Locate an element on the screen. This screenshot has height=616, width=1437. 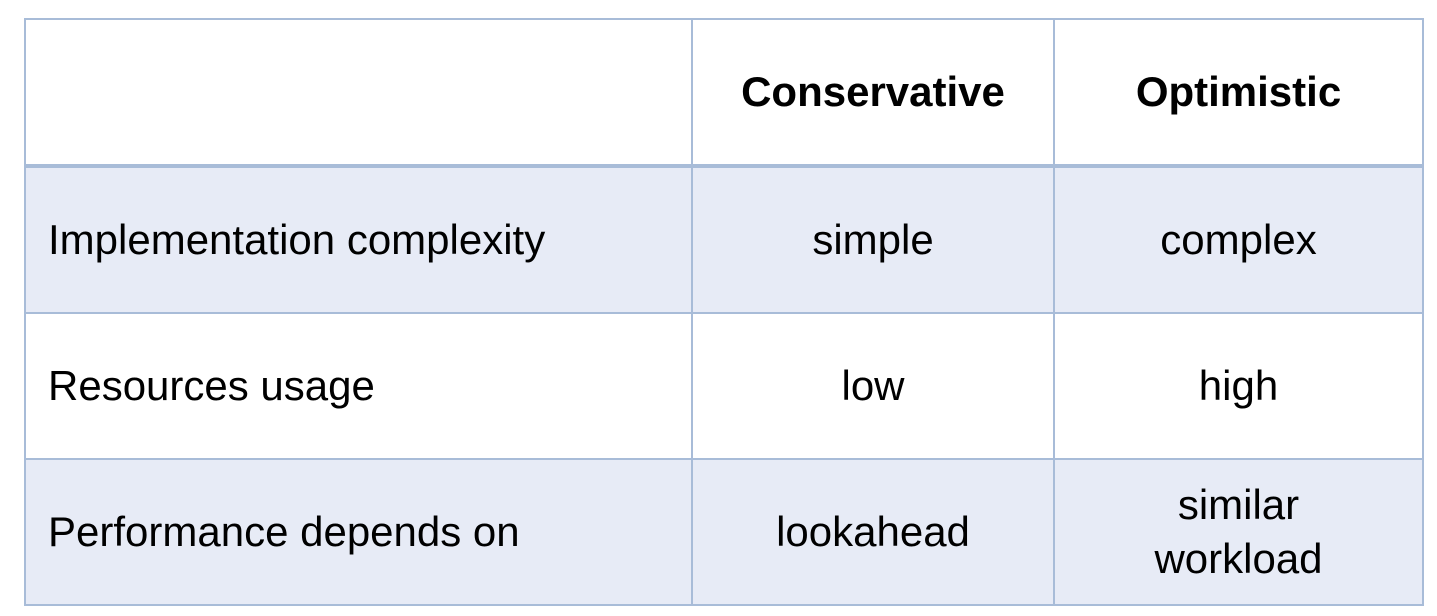
cell-conservative-implementation-complexity: simple is located at coordinates (873, 239).